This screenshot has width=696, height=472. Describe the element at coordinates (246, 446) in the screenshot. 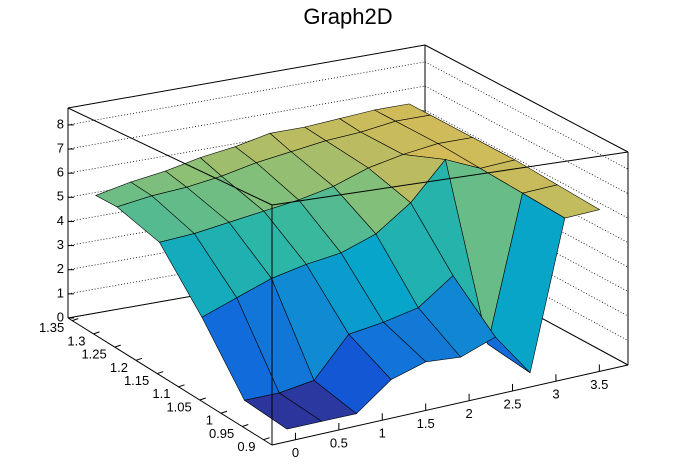

I see `y-tick-label: 0.9` at that location.